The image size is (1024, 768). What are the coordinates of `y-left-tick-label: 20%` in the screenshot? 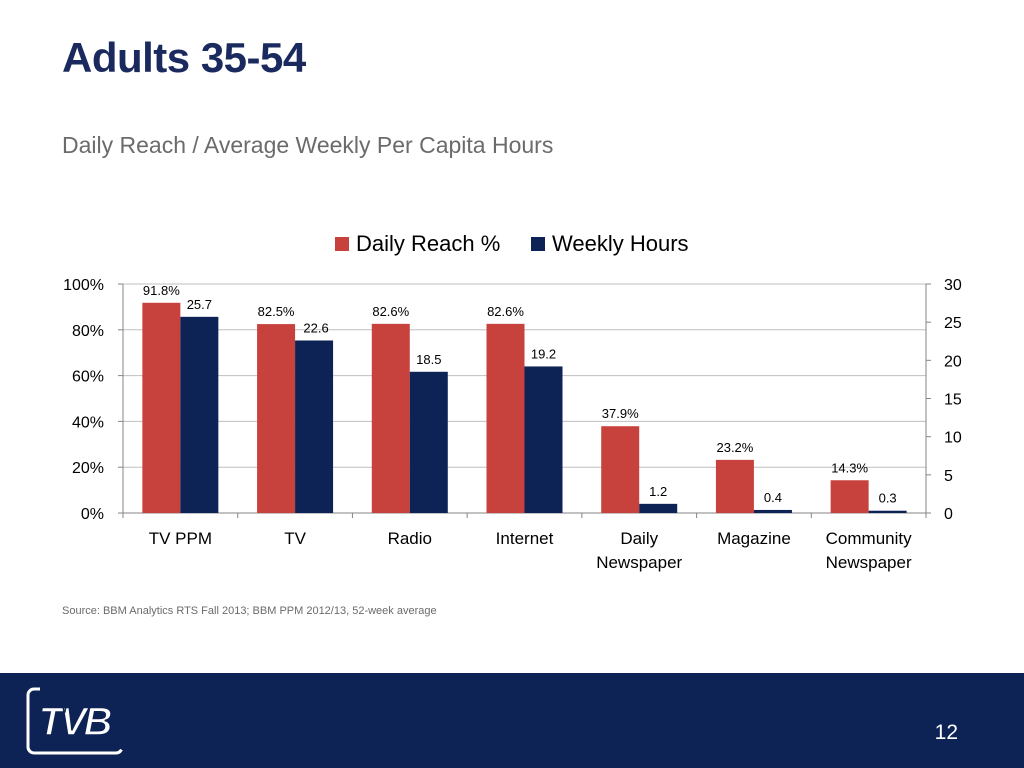 It's located at (88, 468).